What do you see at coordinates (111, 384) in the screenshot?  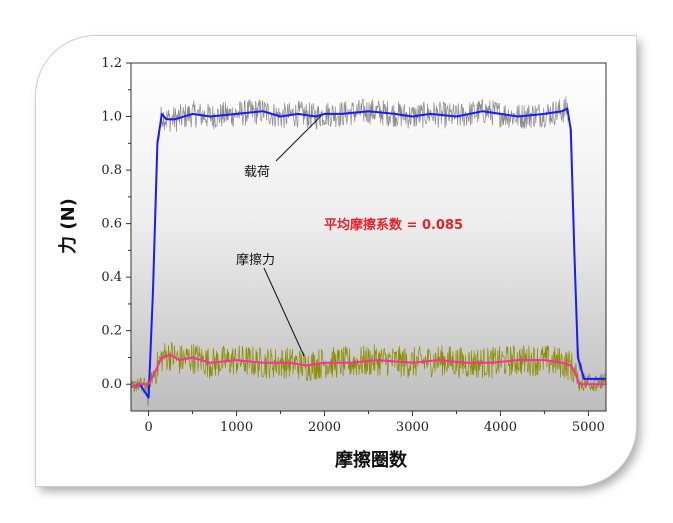 I see `y-tick-label: 0.0` at bounding box center [111, 384].